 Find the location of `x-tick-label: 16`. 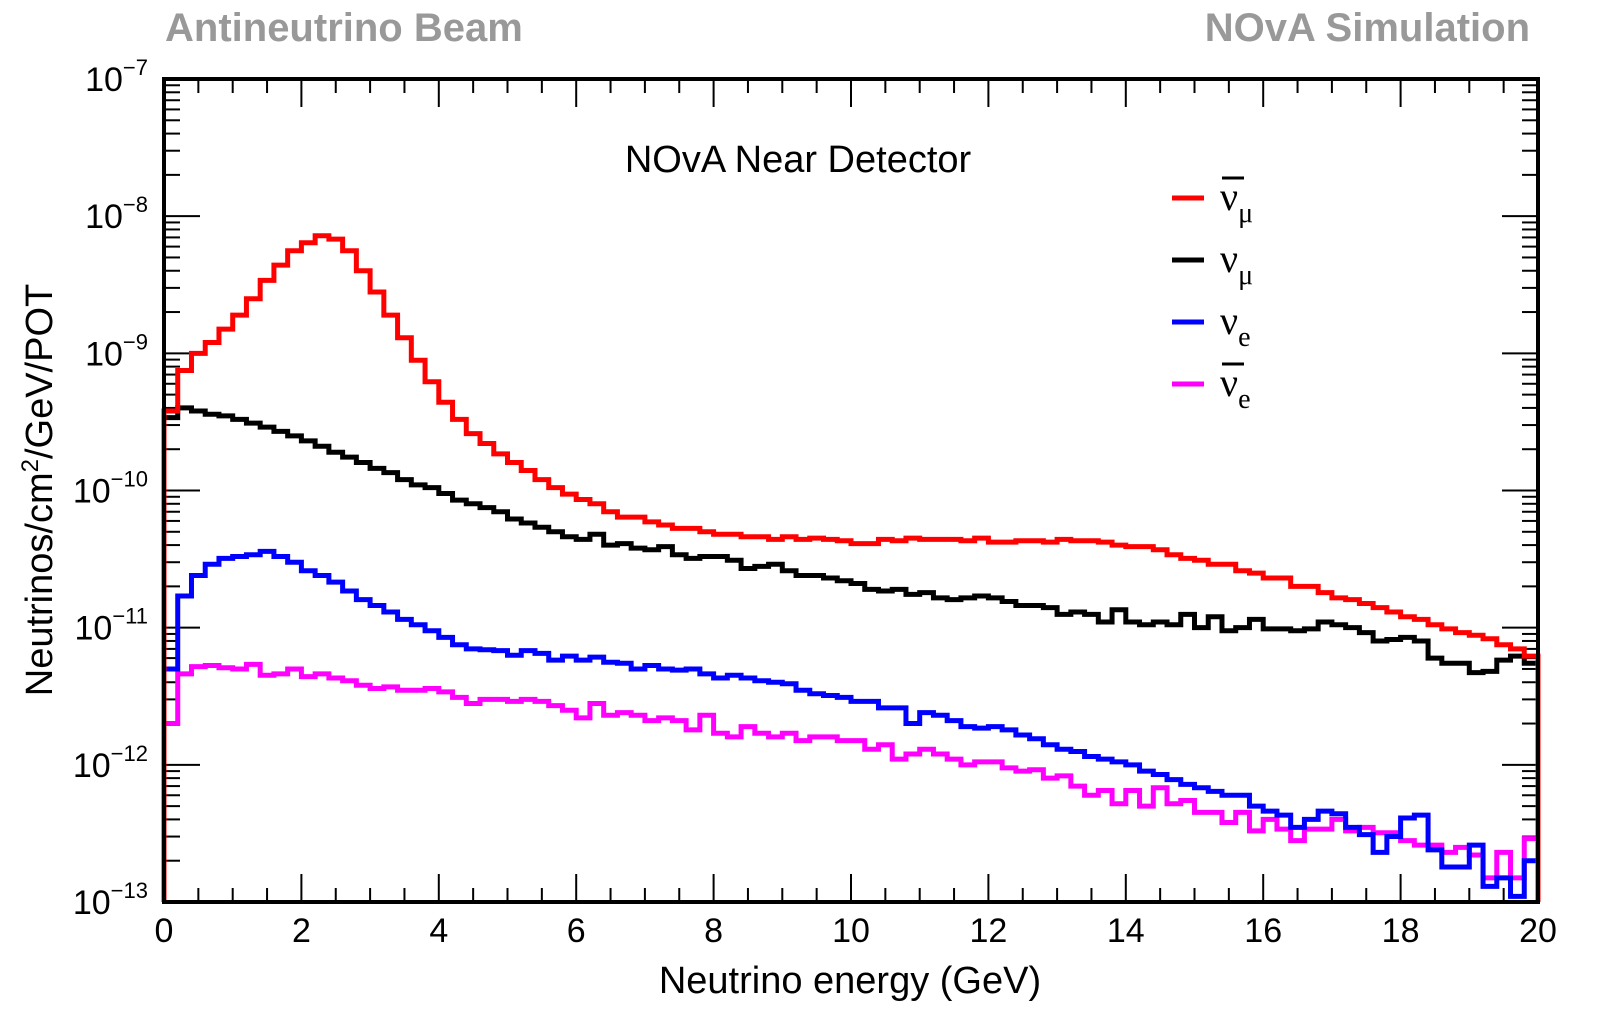

x-tick-label: 16 is located at coordinates (1263, 931).